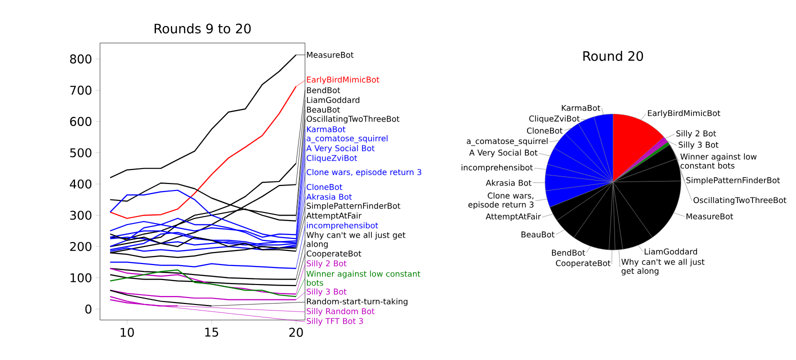 Image resolution: width=796 pixels, height=360 pixels. What do you see at coordinates (334, 254) in the screenshot?
I see `text: CooperateBot` at bounding box center [334, 254].